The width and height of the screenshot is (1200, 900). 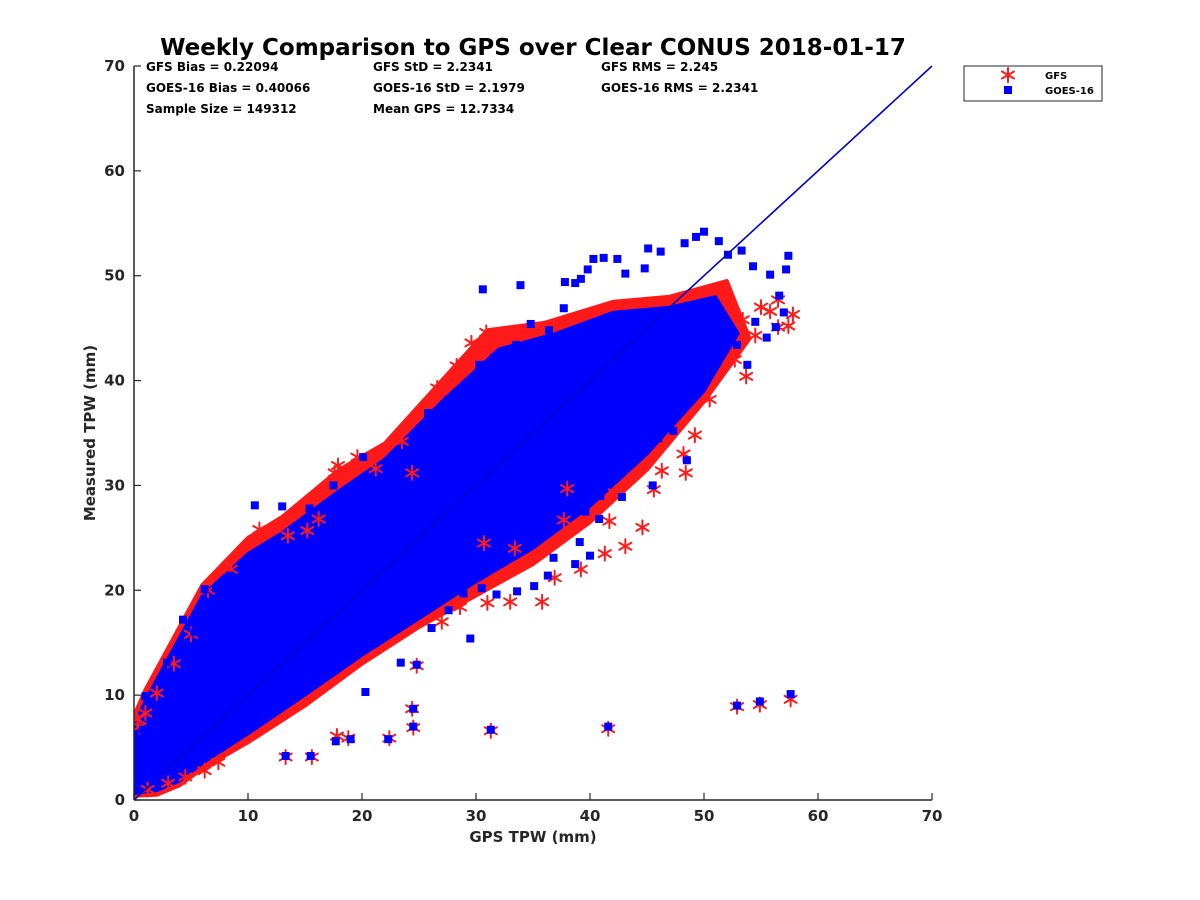 I want to click on legend: GFS GOES-16, so click(x=1033, y=83).